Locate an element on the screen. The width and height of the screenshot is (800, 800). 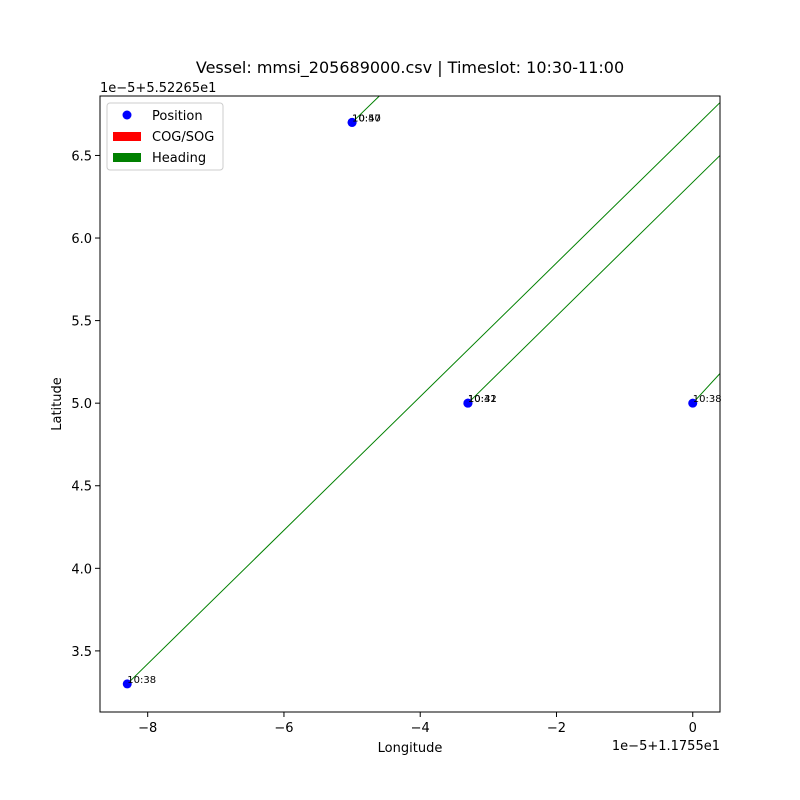
y-tick-label: 3.5 is located at coordinates (81, 652).